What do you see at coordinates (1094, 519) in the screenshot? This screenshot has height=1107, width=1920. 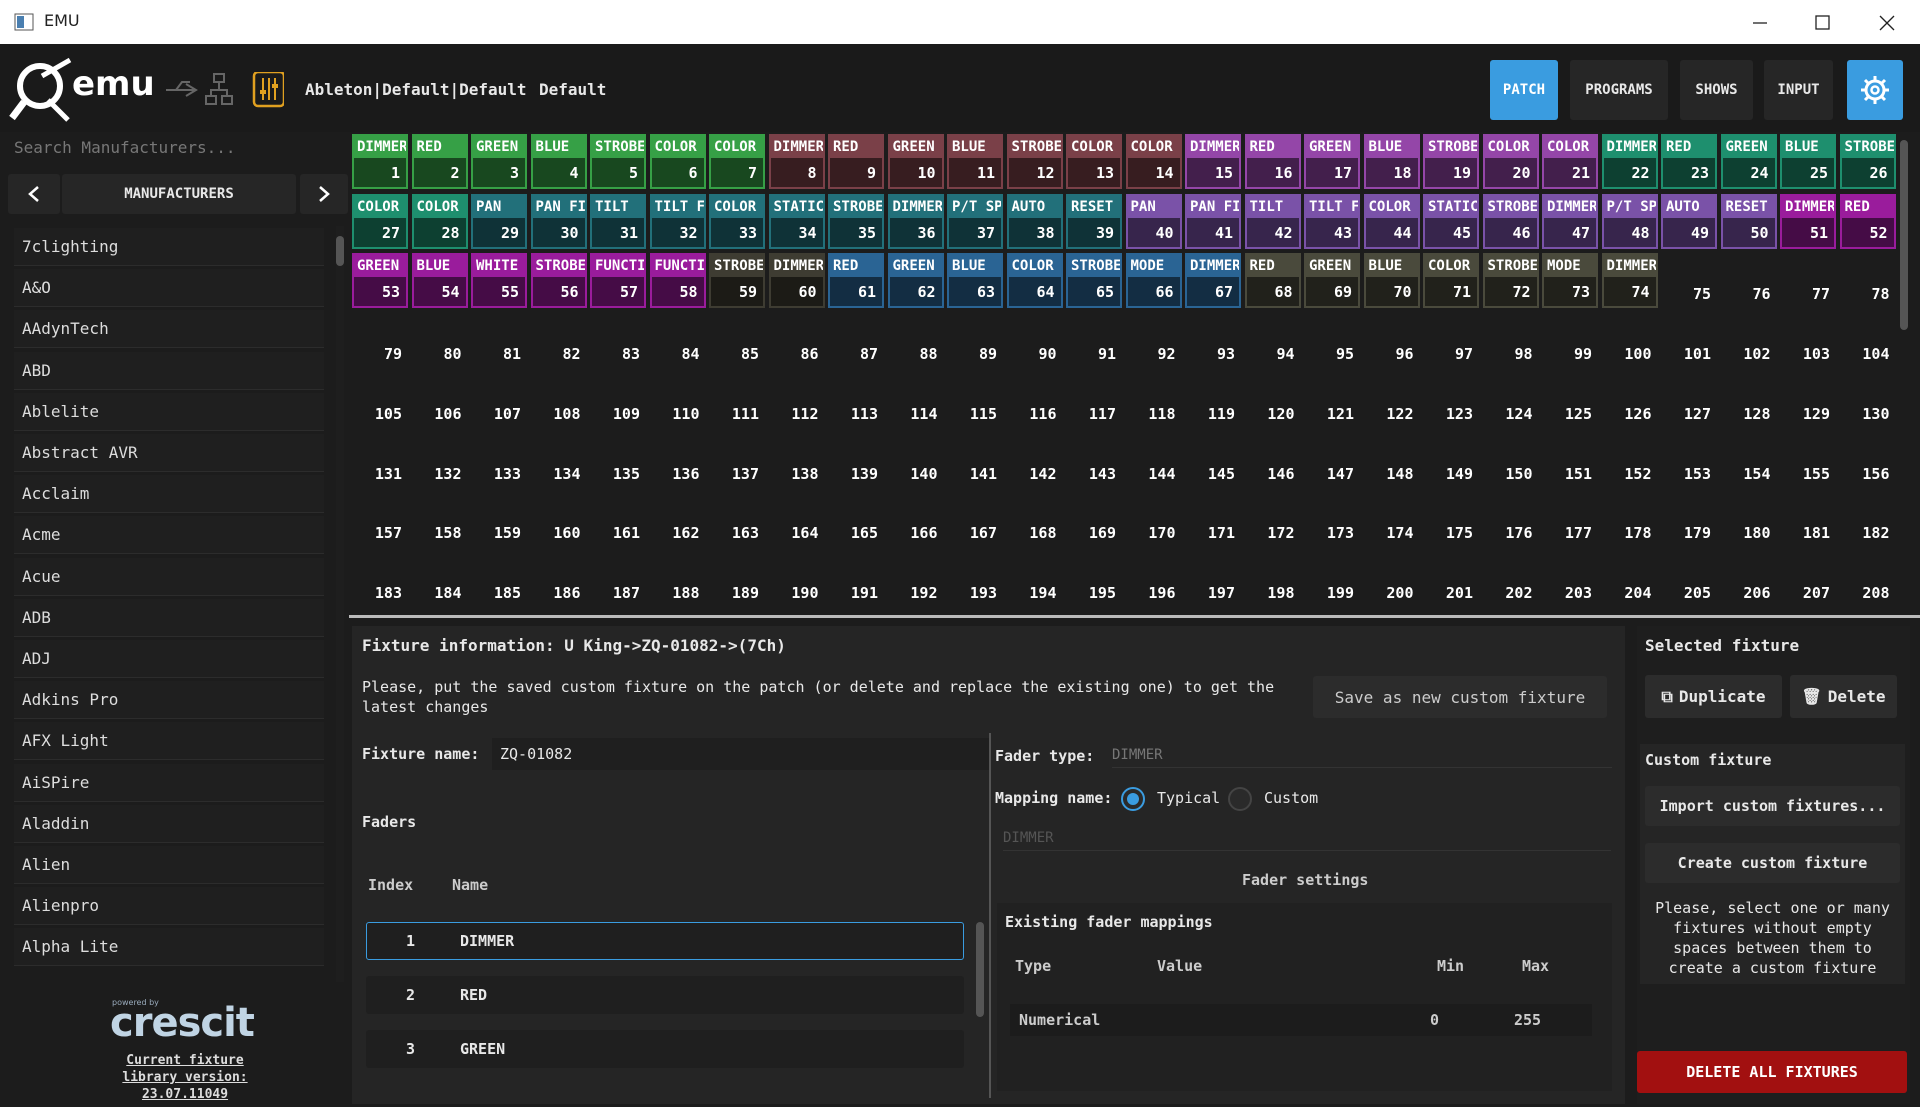 I see `patch-cell-empty: 169` at bounding box center [1094, 519].